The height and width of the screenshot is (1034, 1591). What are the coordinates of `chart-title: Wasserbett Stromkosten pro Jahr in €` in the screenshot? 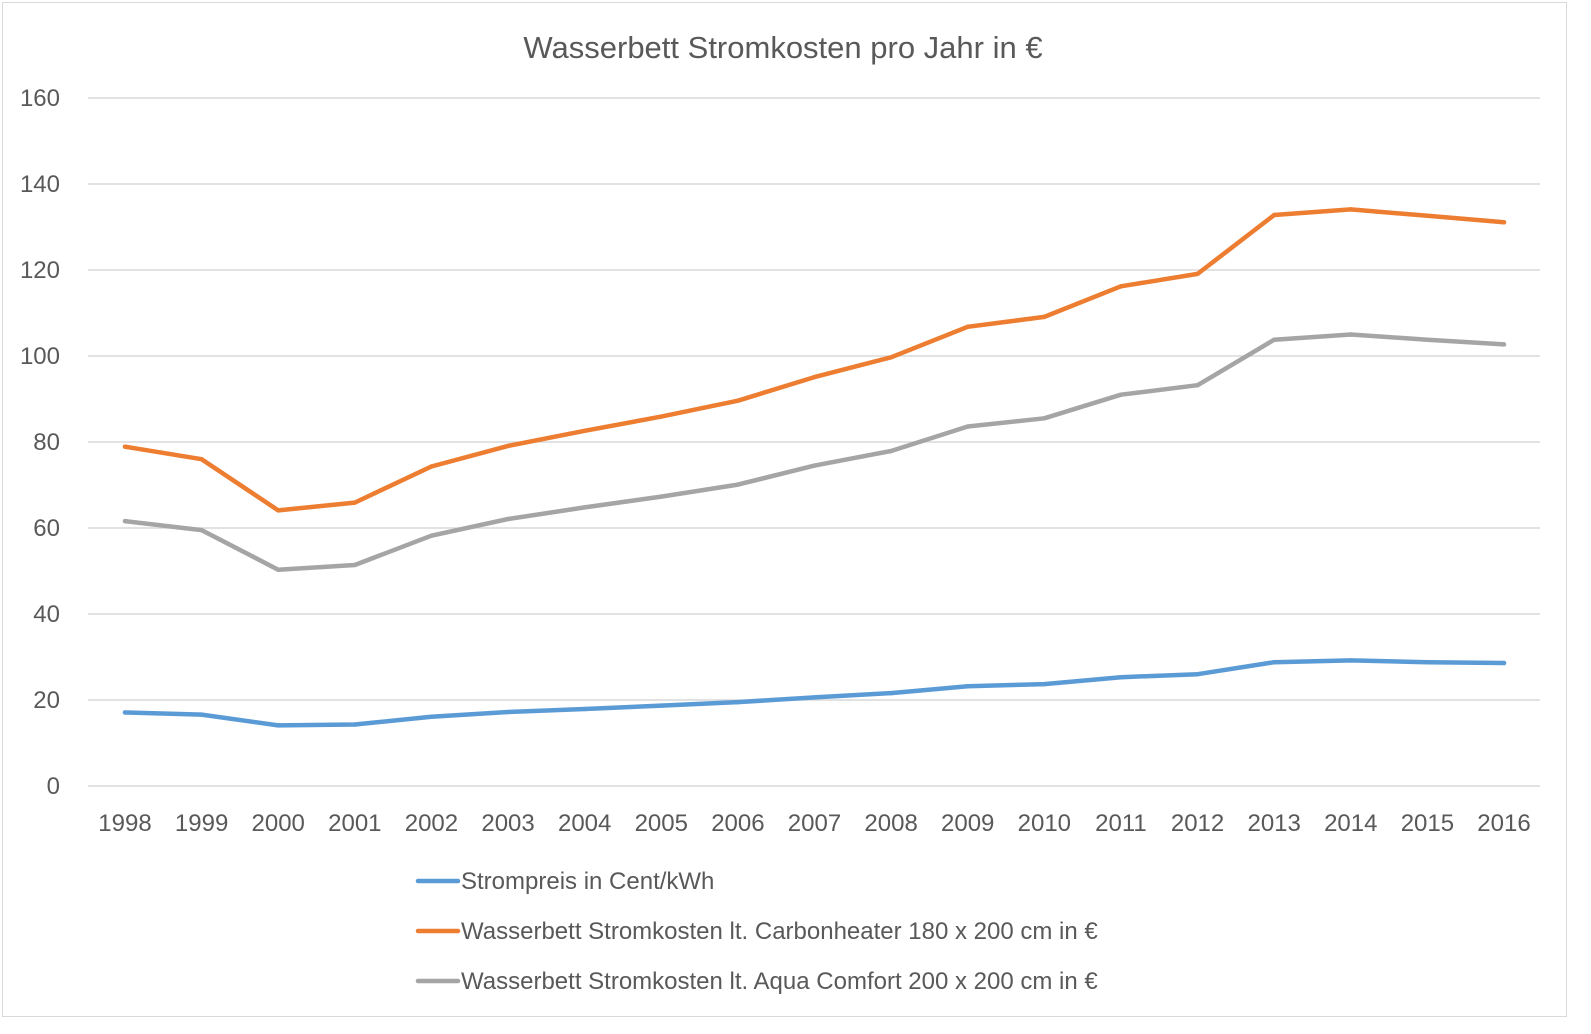 It's located at (782, 47).